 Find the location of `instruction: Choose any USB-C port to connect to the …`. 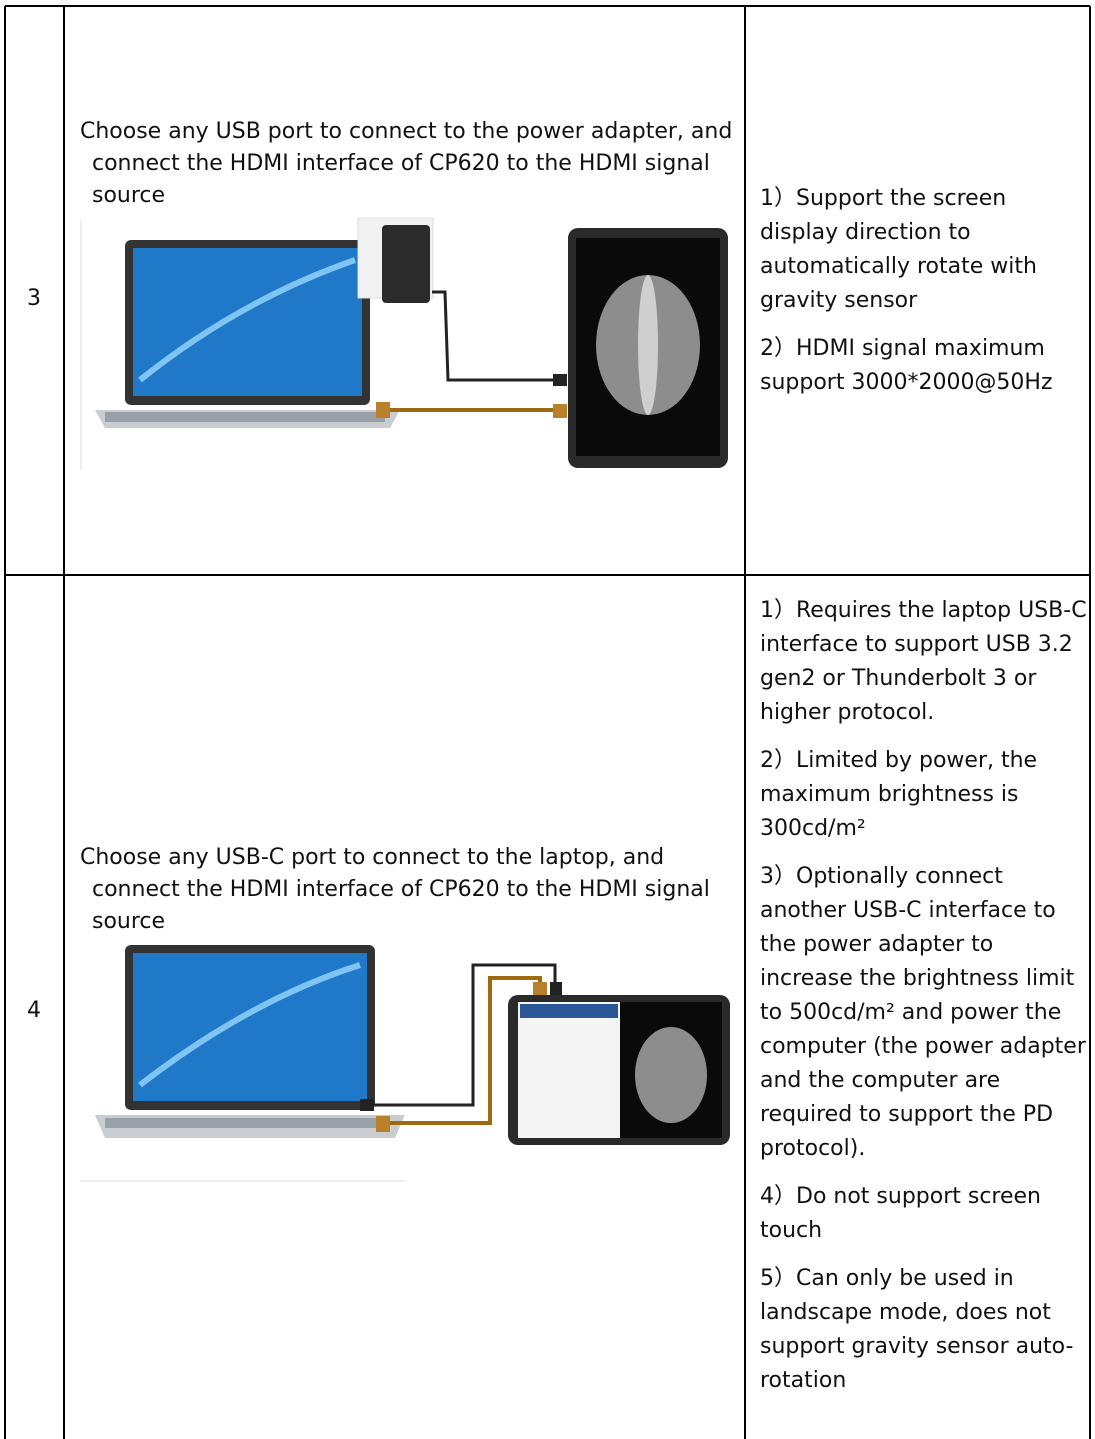

instruction: Choose any USB-C port to connect to the … is located at coordinates (395, 889).